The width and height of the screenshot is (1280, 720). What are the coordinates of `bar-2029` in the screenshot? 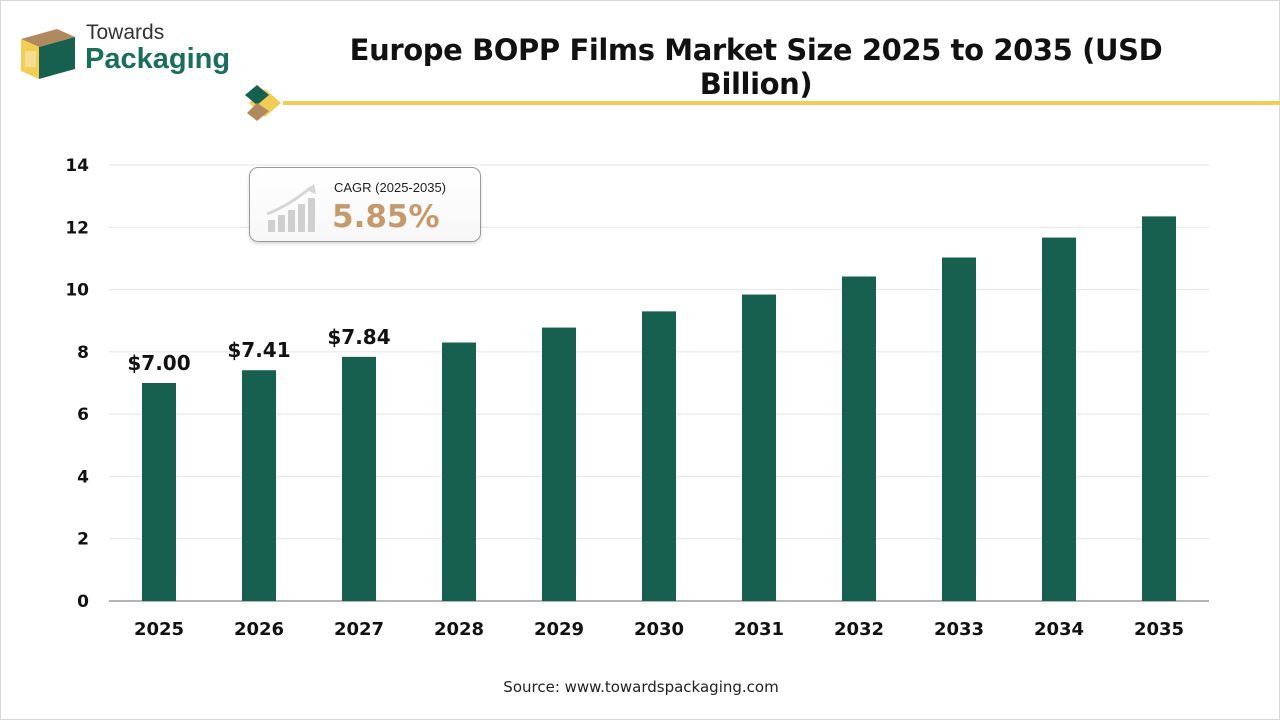 It's located at (559, 464).